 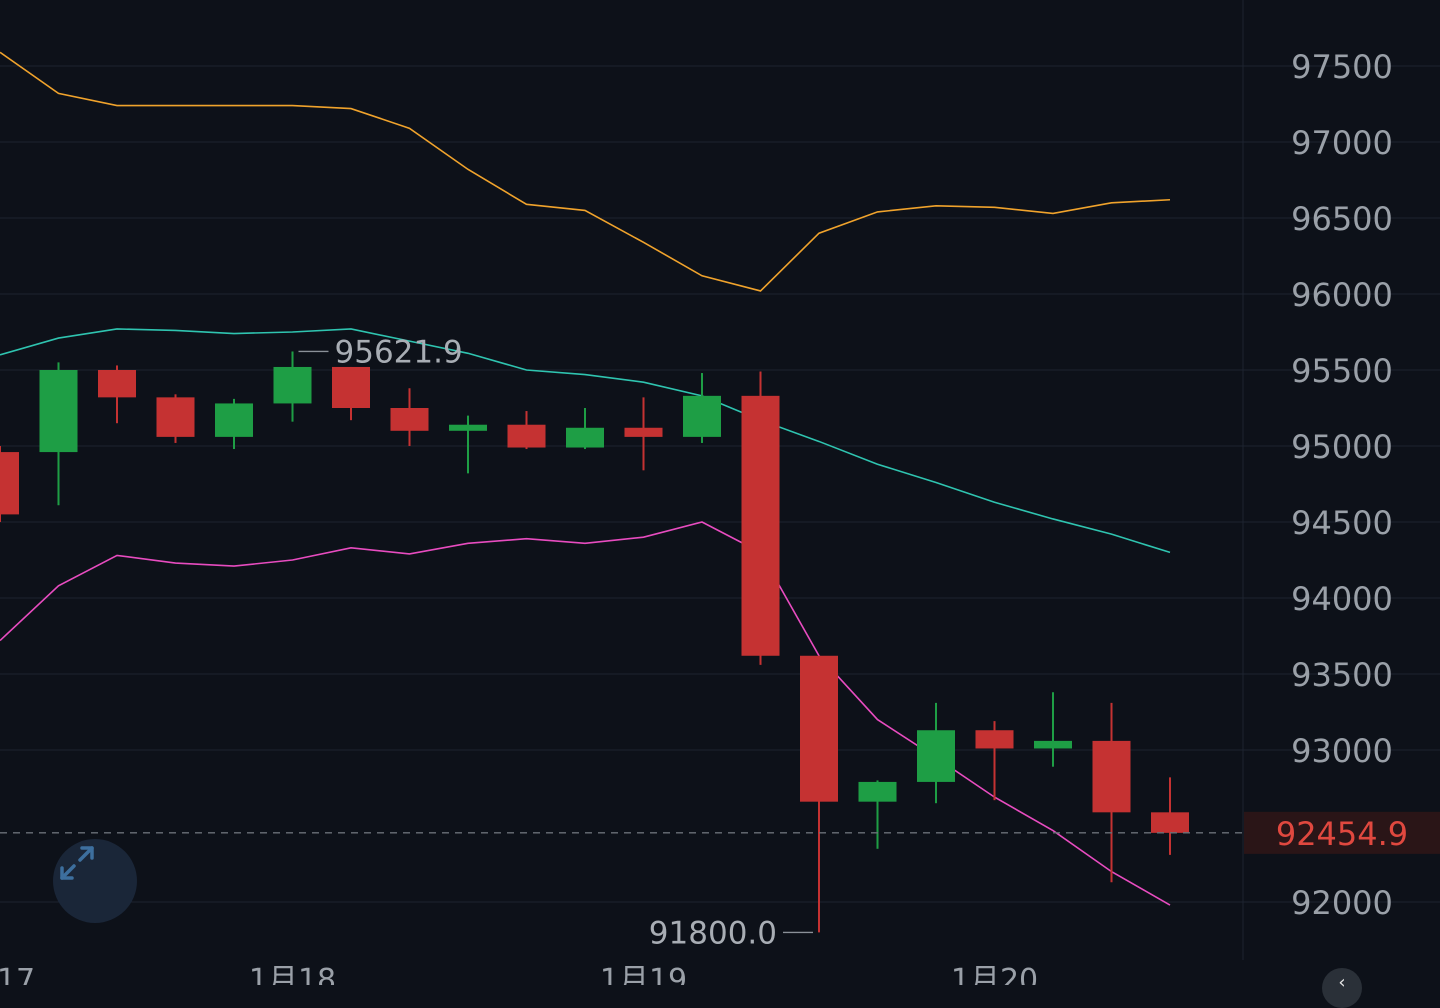 I want to click on price-tick-label: 94500, so click(x=1342, y=523).